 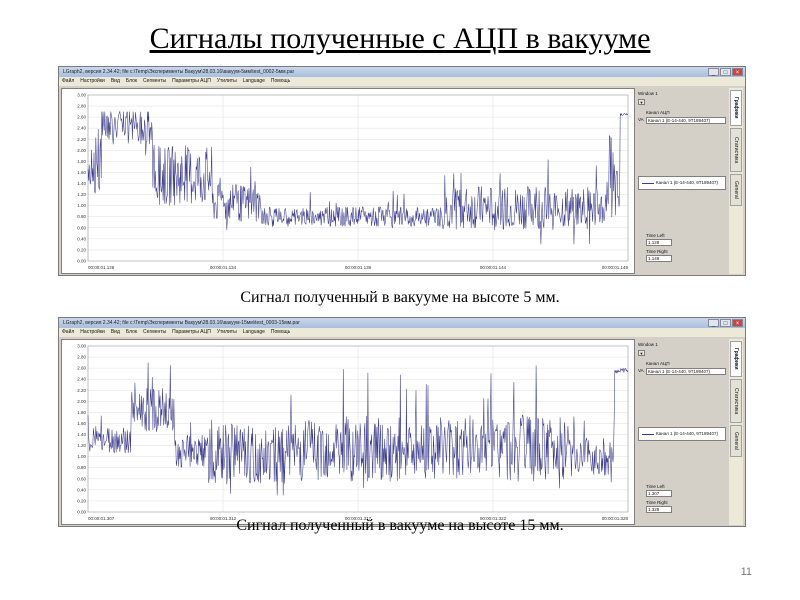 I want to click on legend-line, so click(x=648, y=183).